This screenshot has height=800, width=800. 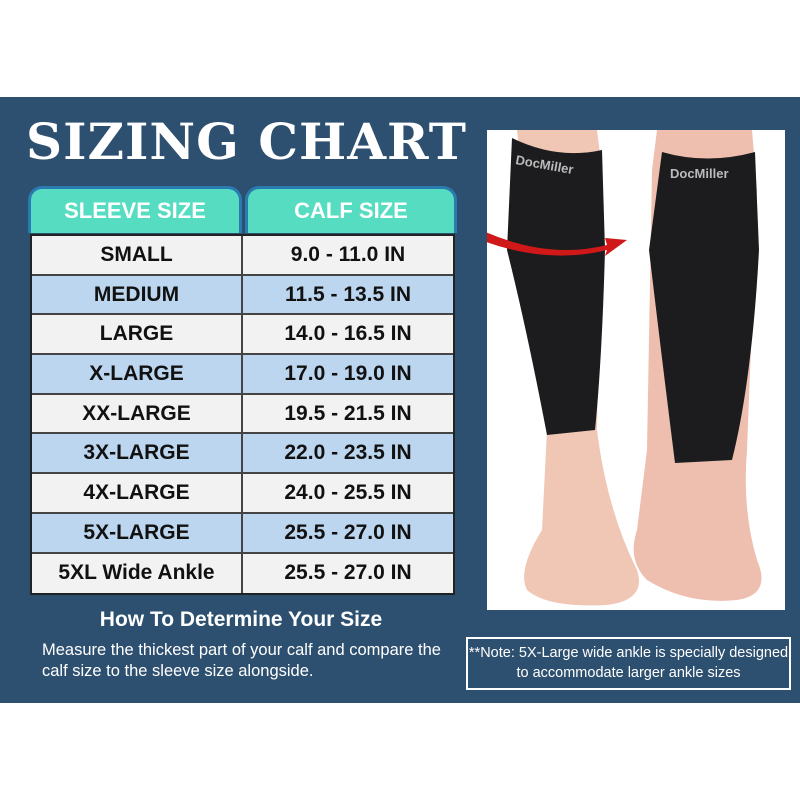 What do you see at coordinates (351, 209) in the screenshot?
I see `header-calf-size: CALF SIZE` at bounding box center [351, 209].